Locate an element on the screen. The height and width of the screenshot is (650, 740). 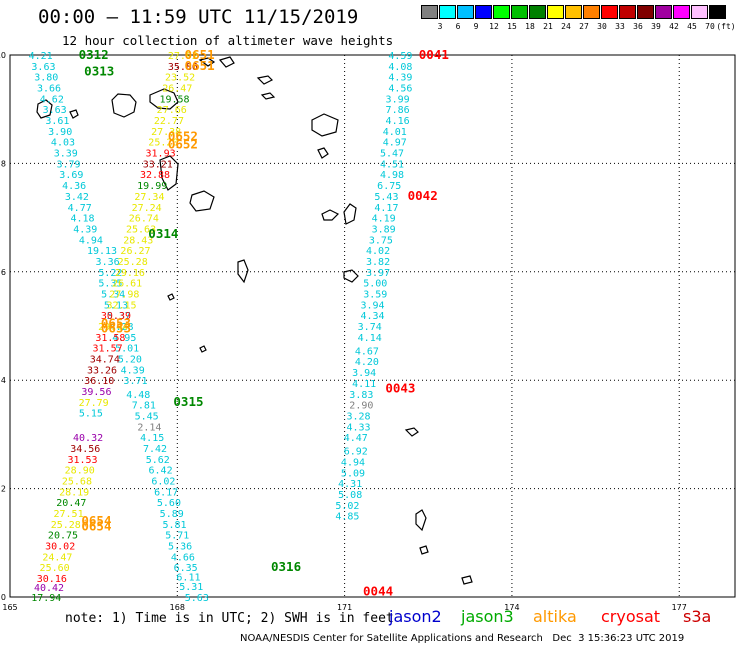
latitude-label: 10 is located at coordinates (3, 55).